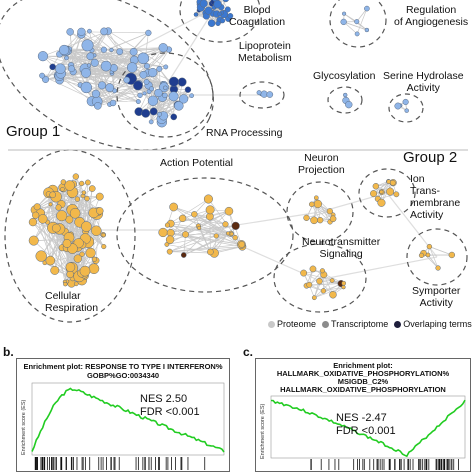  Describe the element at coordinates (160, 36) in the screenshot. I see `network-link` at that location.